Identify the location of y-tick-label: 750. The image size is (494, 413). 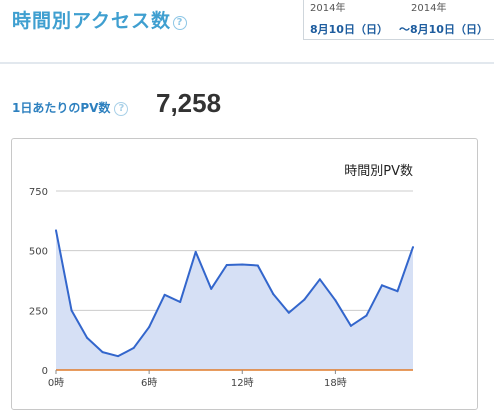
(38, 192).